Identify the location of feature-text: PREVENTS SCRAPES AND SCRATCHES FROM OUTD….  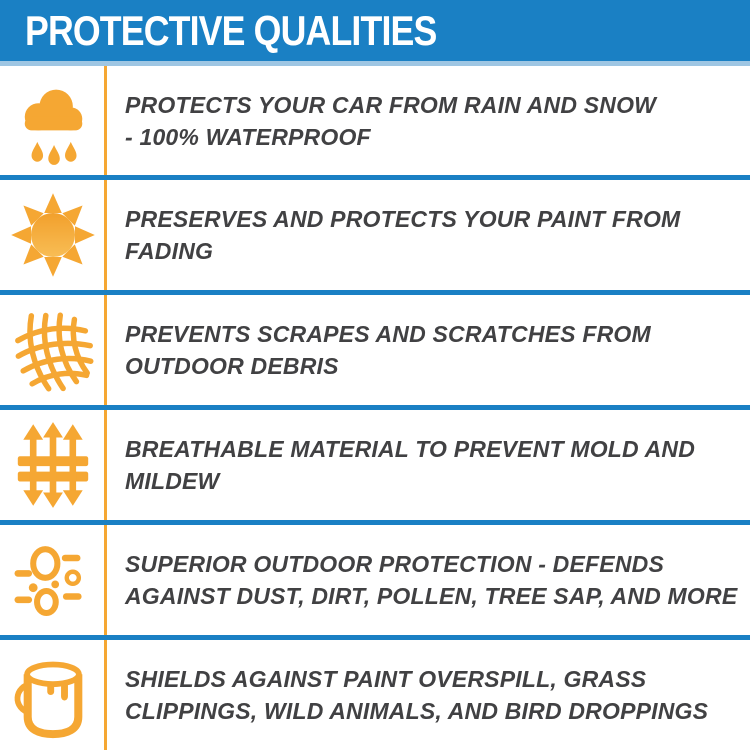
(427, 350).